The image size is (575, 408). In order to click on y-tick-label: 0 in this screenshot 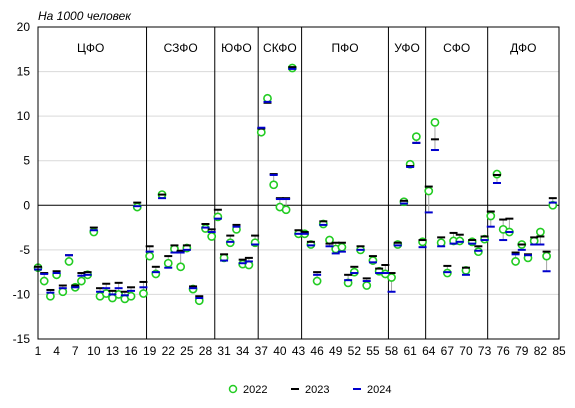, I will do `click(26, 205)`.